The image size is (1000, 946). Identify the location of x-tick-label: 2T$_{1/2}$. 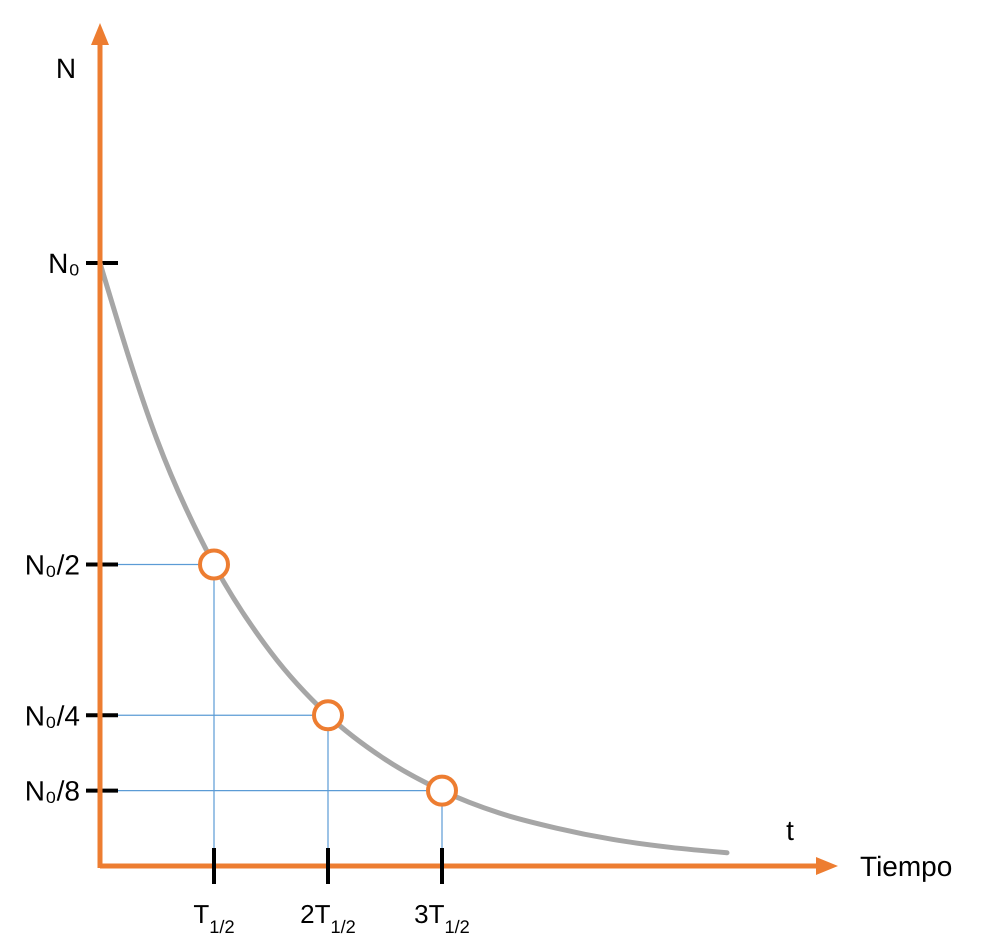
(328, 918).